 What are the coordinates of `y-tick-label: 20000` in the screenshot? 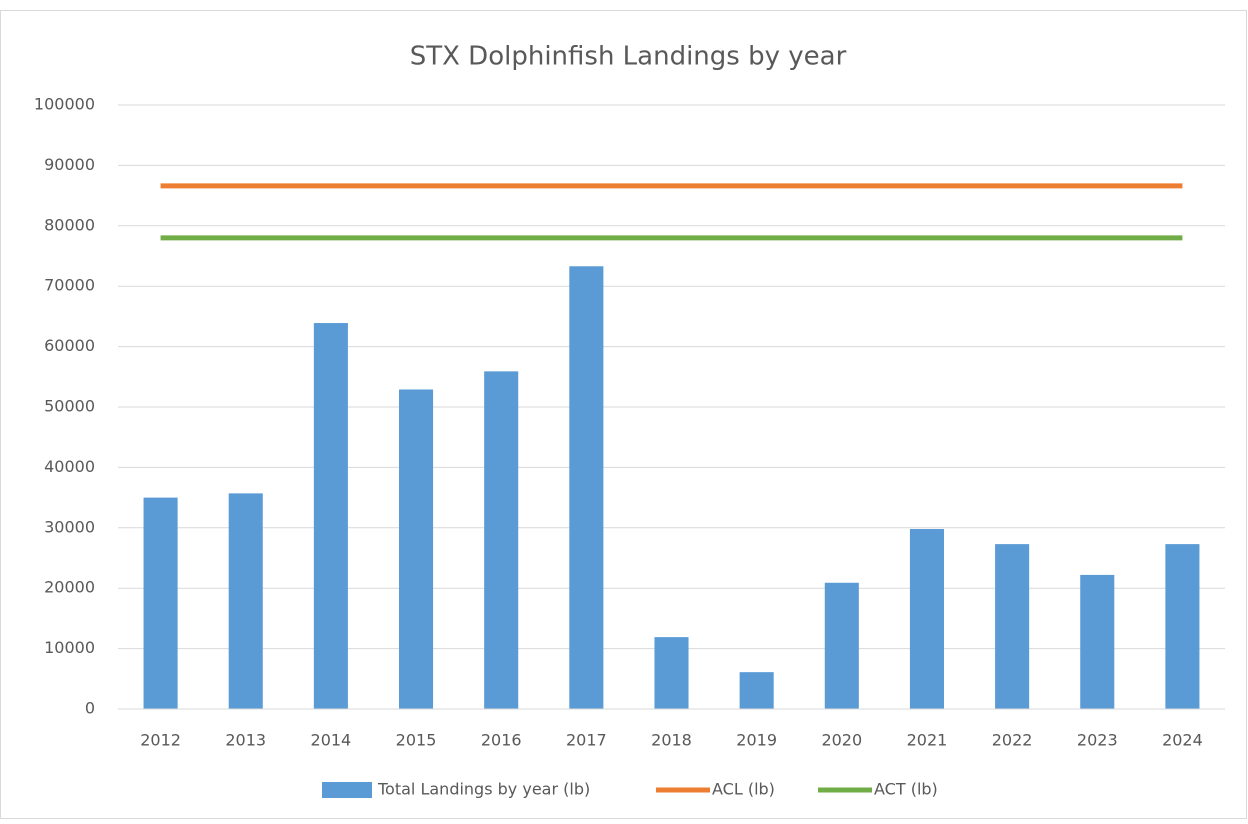 It's located at (69, 587).